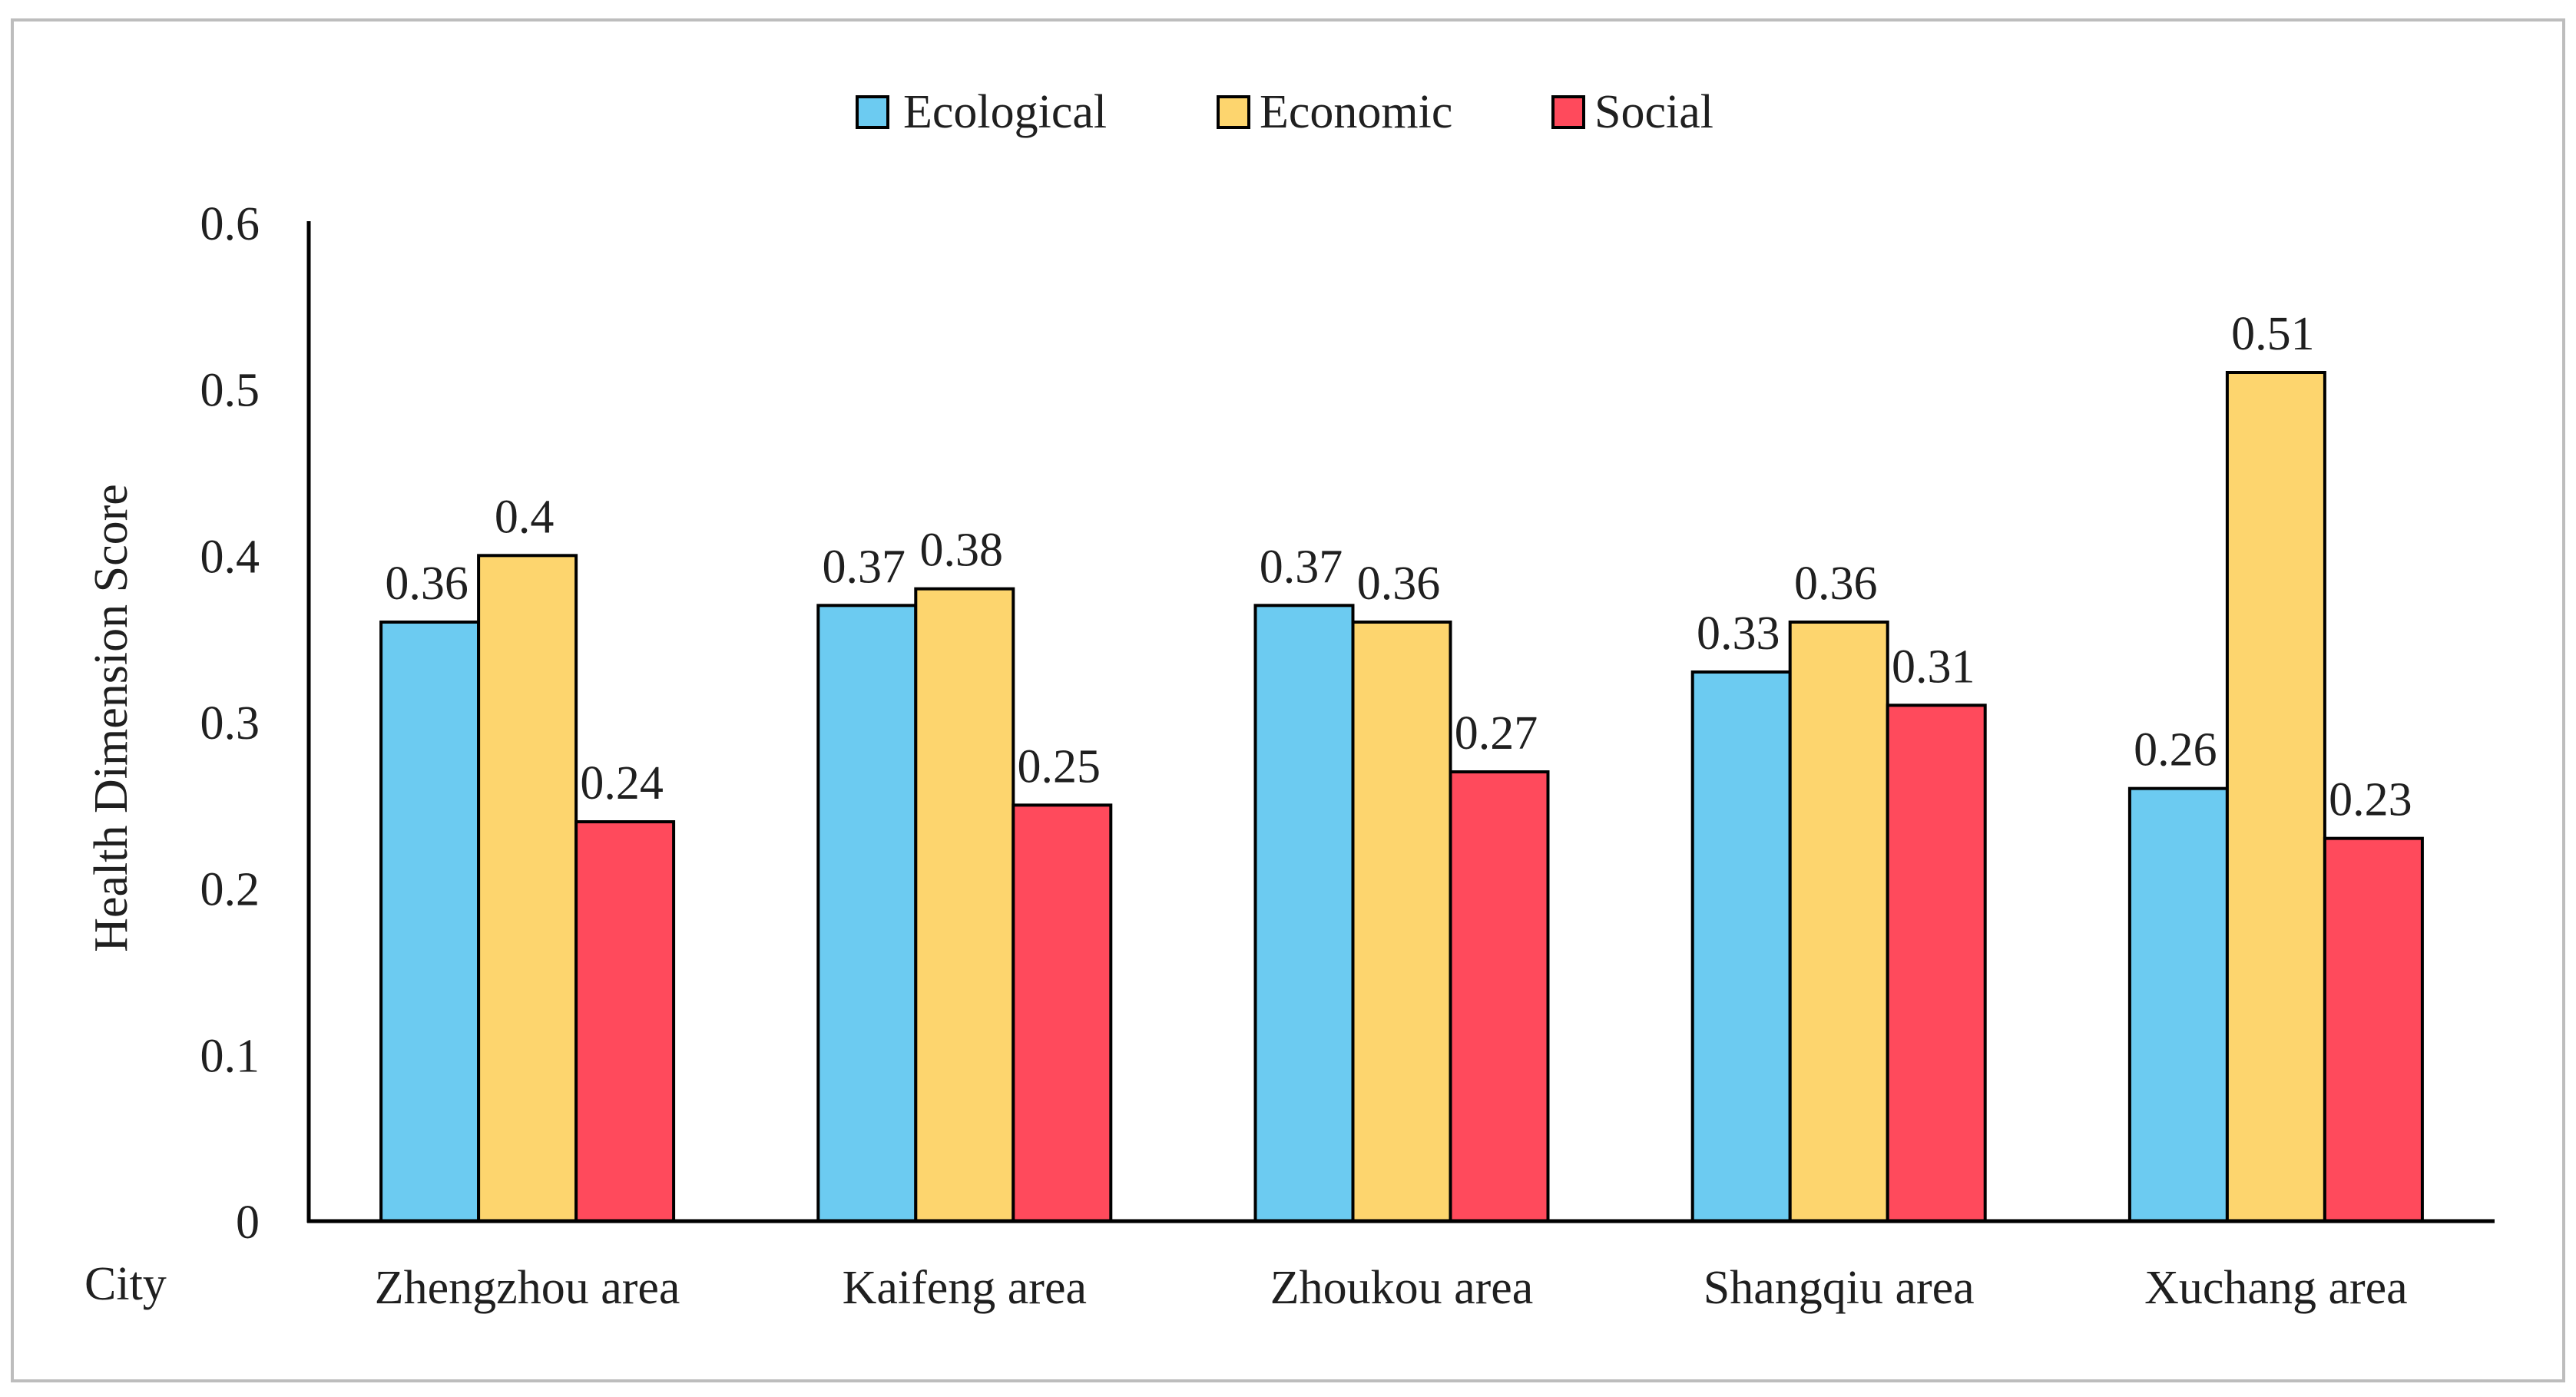 The image size is (2576, 1397). I want to click on legend-label-ecological: Ecological, so click(1005, 112).